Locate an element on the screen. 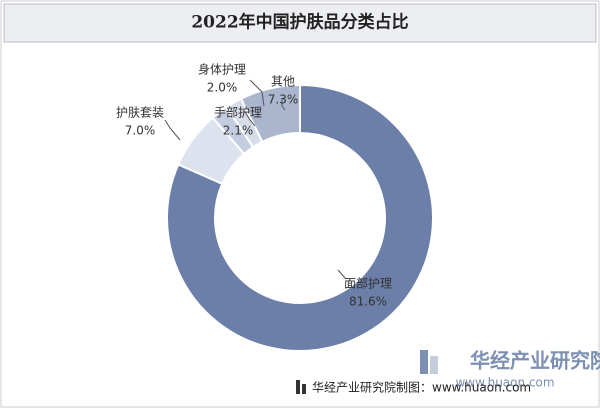 The width and height of the screenshot is (600, 408). footer: 华经产业研究院制图：www.huaon.com is located at coordinates (421, 387).